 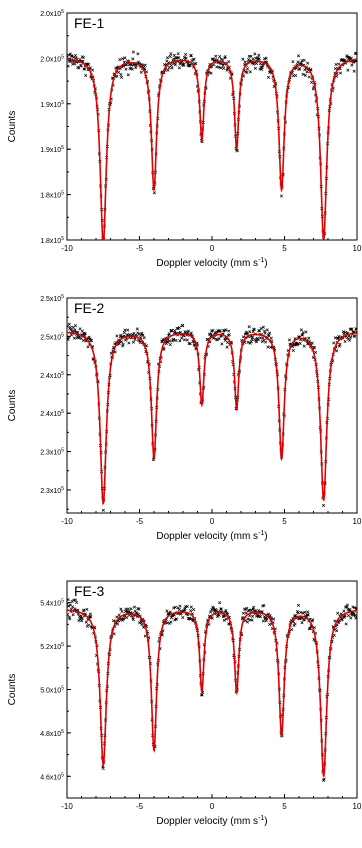 What do you see at coordinates (89, 23) in the screenshot?
I see `panel-label: FE-1` at bounding box center [89, 23].